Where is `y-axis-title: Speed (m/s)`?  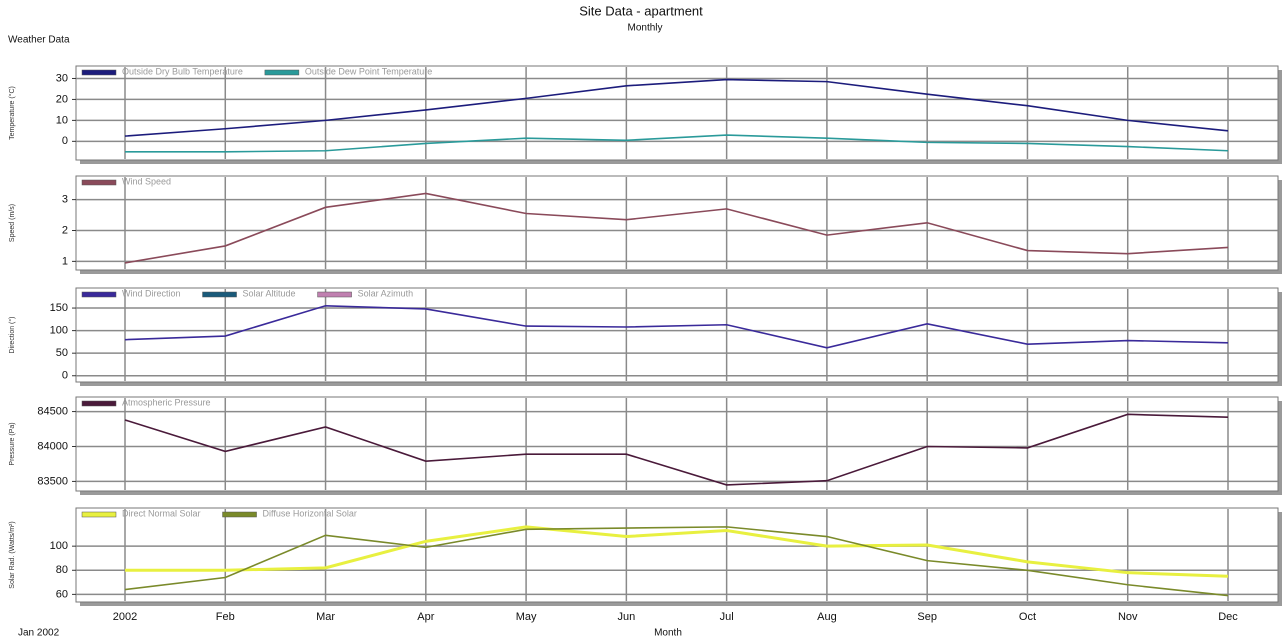 y-axis-title: Speed (m/s) is located at coordinates (12, 223).